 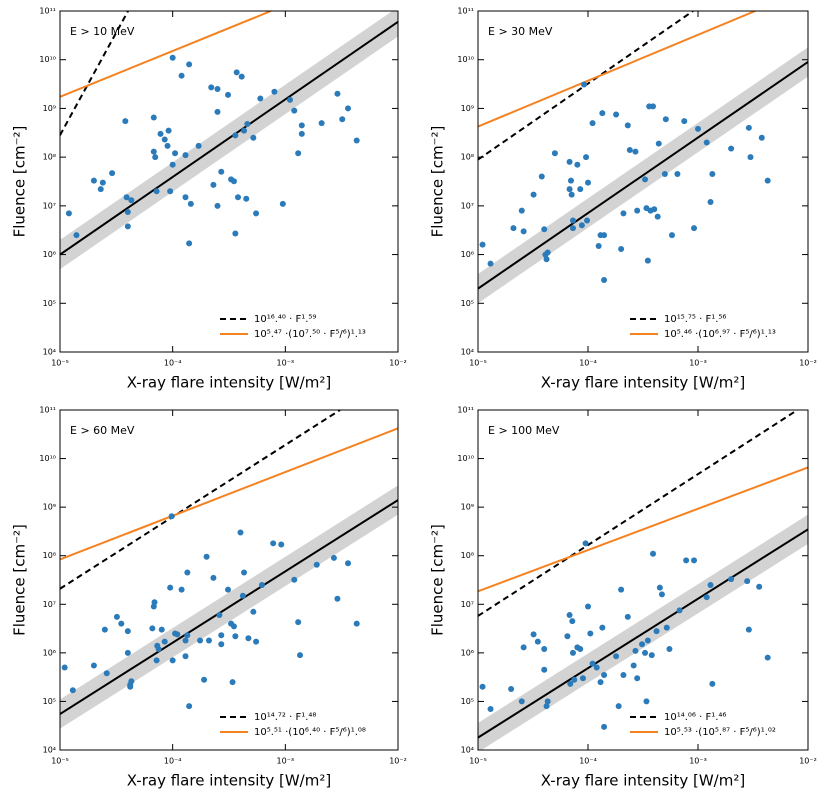 I want to click on y-tick-label: 10¹⁰, so click(x=47, y=458).